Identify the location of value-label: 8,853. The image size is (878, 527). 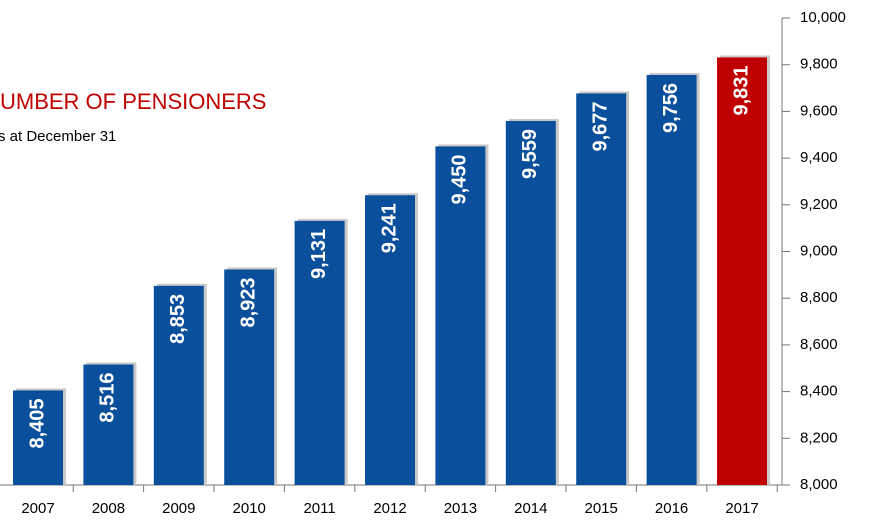
(178, 319).